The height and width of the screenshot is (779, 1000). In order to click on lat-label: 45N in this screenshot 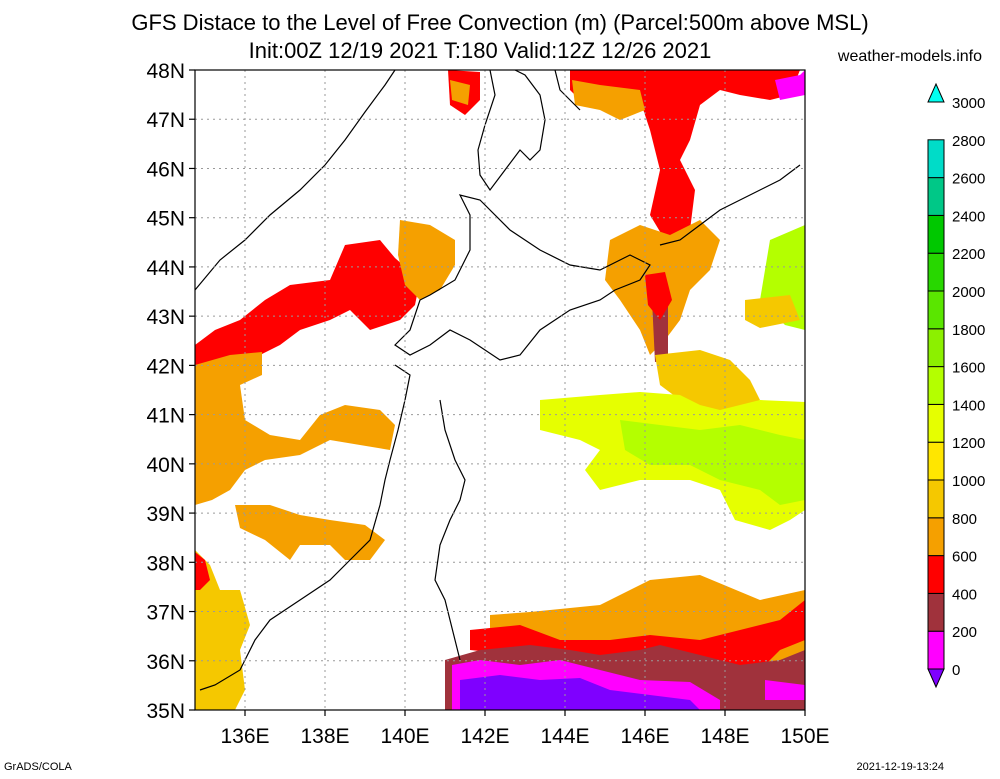, I will do `click(165, 219)`.